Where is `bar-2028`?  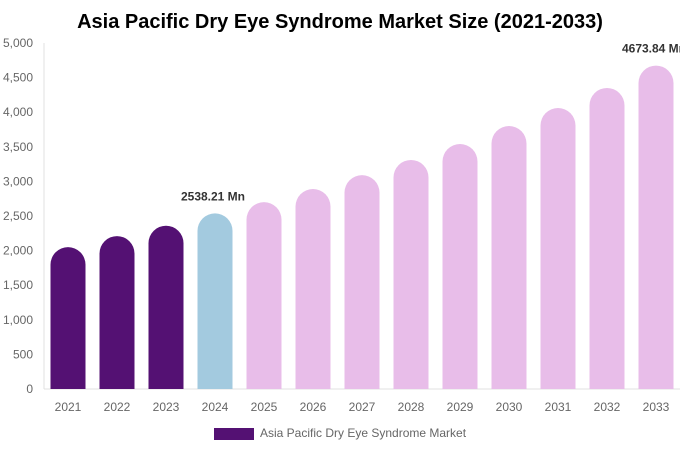 bar-2028 is located at coordinates (411, 274).